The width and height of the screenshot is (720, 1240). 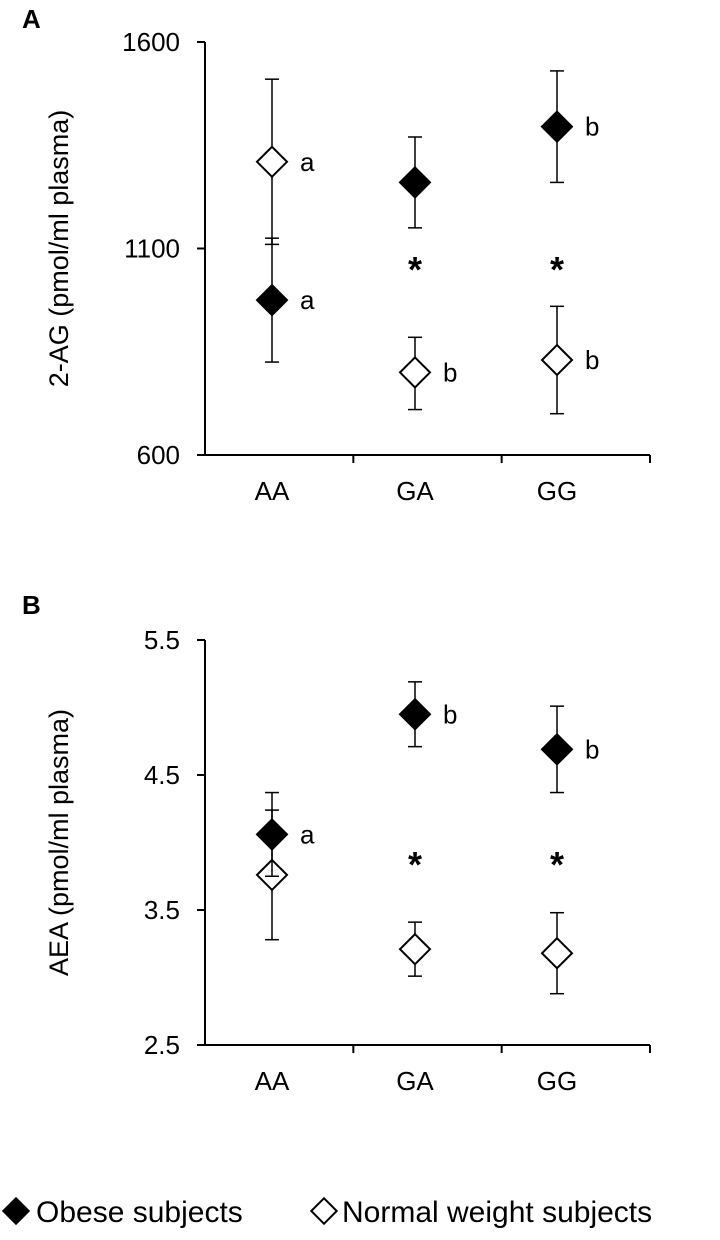 I want to click on y-axis-label: AEA (pmol/ml plasma), so click(x=59, y=842).